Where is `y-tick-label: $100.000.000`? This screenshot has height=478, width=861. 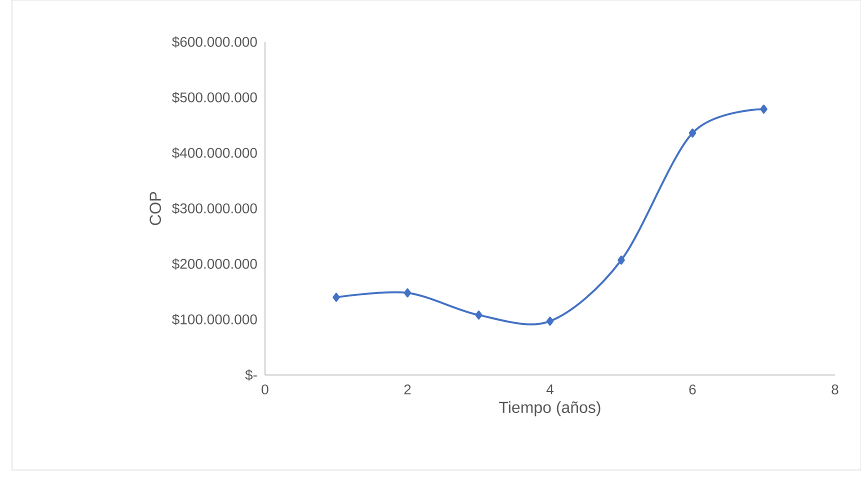
y-tick-label: $100.000.000 is located at coordinates (214, 320).